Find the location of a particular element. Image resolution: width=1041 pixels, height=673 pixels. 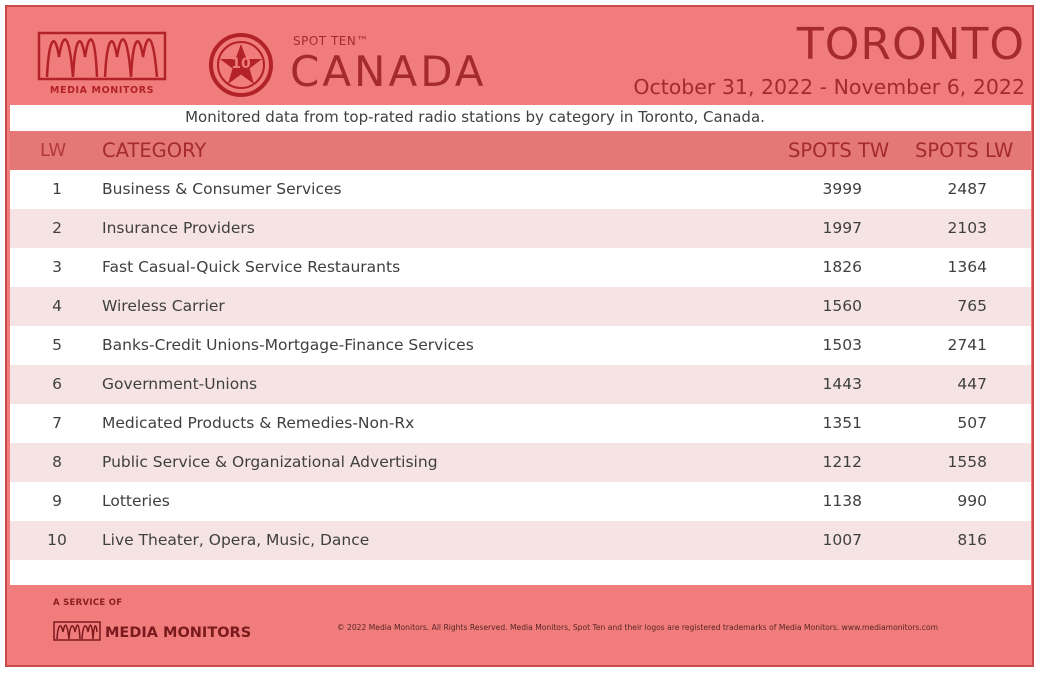

row-spots-lw: 2103 is located at coordinates (967, 228).